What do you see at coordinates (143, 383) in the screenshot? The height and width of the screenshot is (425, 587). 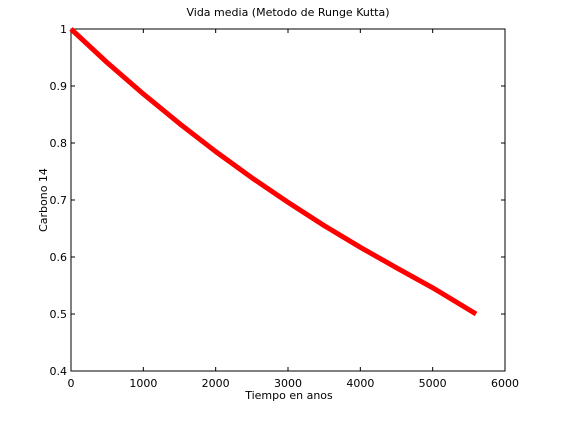 I see `x-tick-label: 1000` at bounding box center [143, 383].